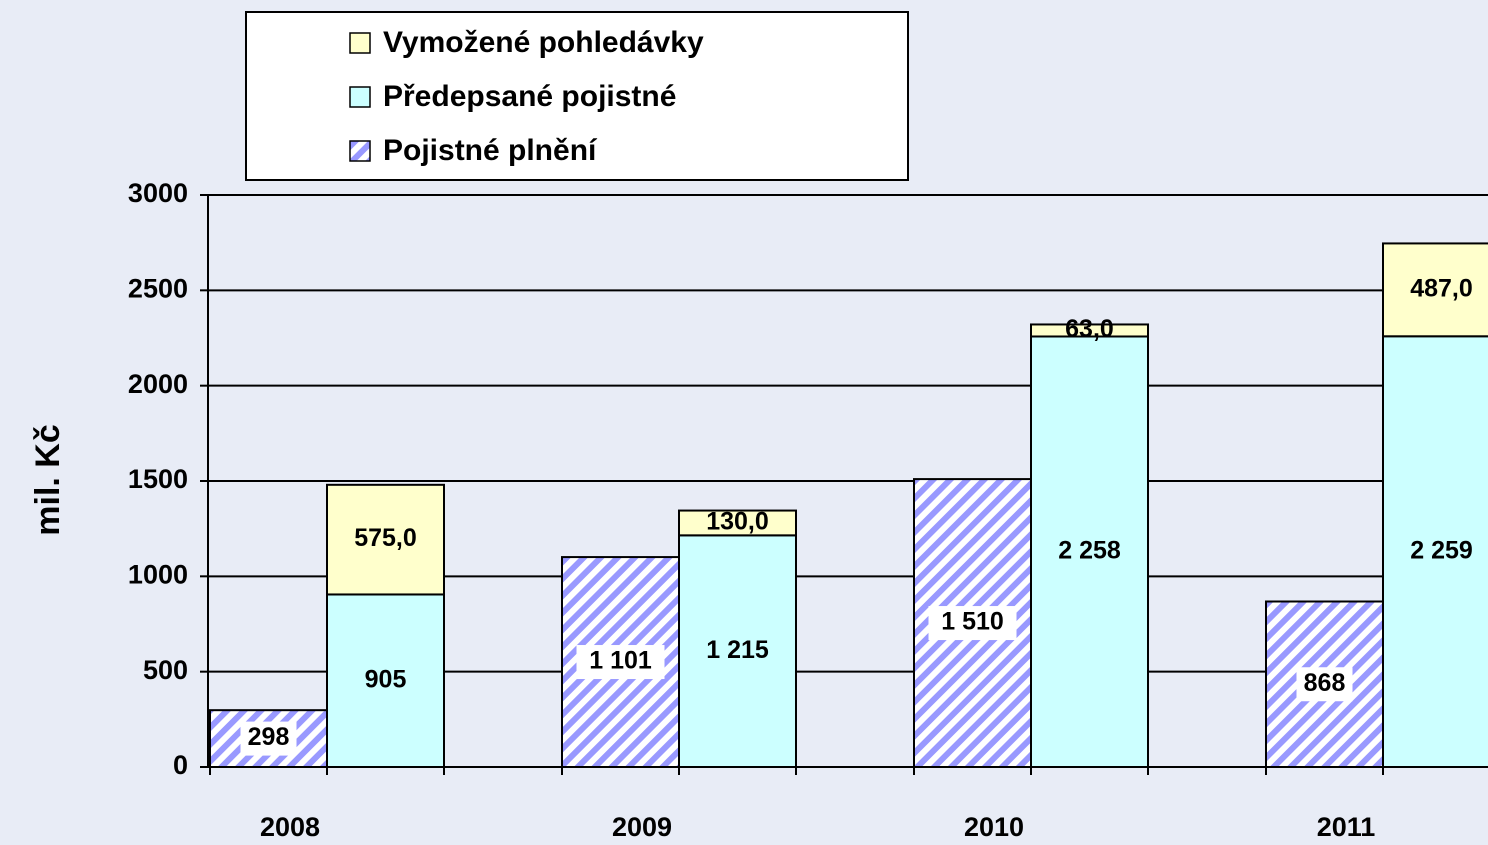 The width and height of the screenshot is (1488, 845). Describe the element at coordinates (642, 827) in the screenshot. I see `x-tick-label: 2009` at that location.